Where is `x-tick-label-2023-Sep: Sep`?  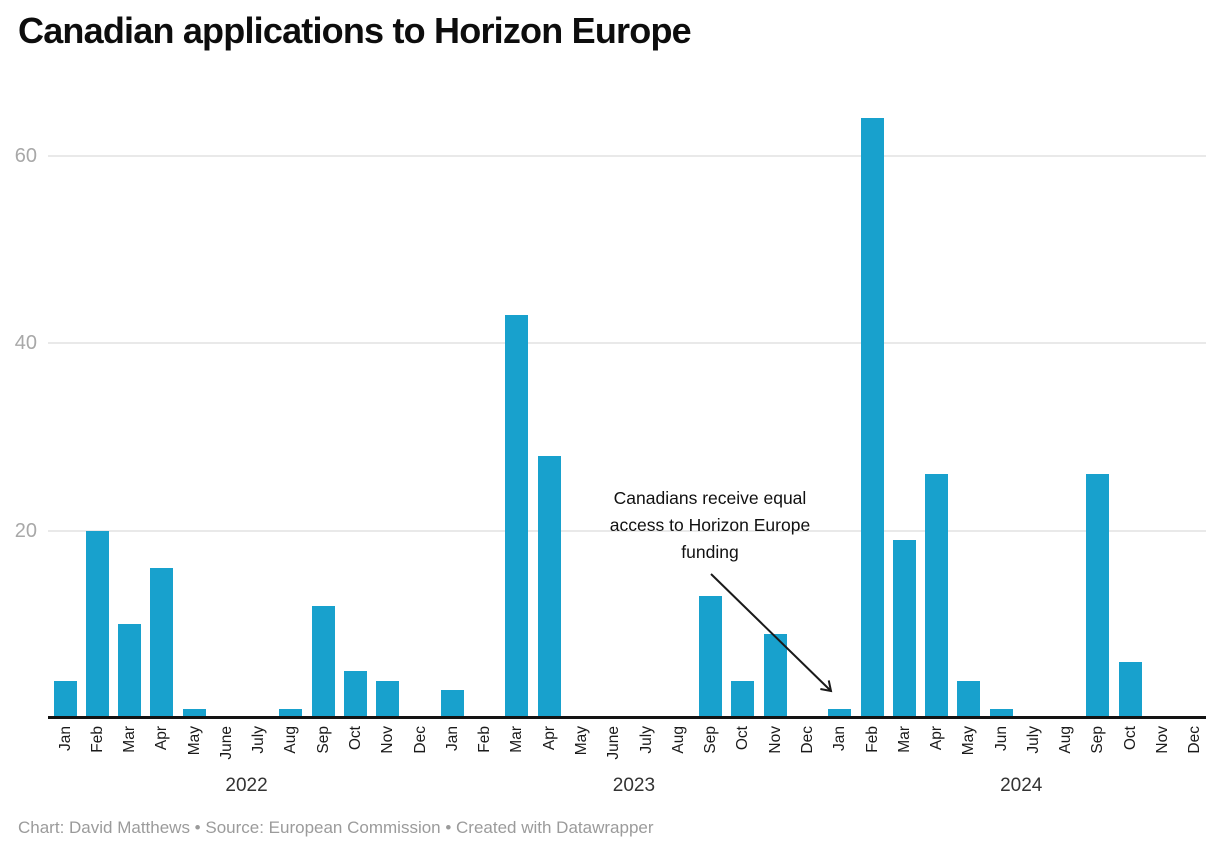 x-tick-label-2023-Sep: Sep is located at coordinates (711, 740).